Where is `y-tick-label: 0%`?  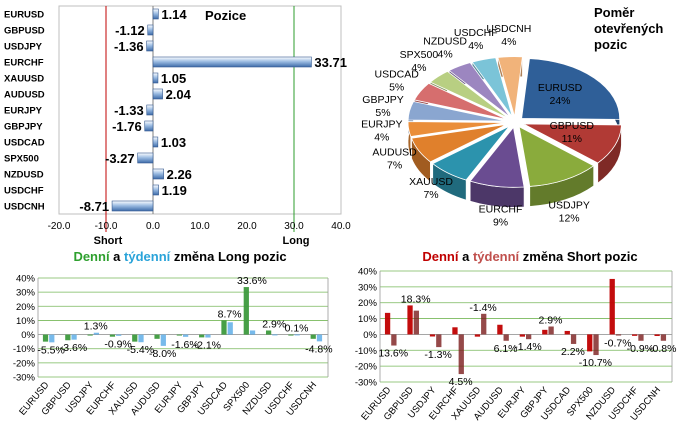 y-tick-label: 0% is located at coordinates (370, 335).